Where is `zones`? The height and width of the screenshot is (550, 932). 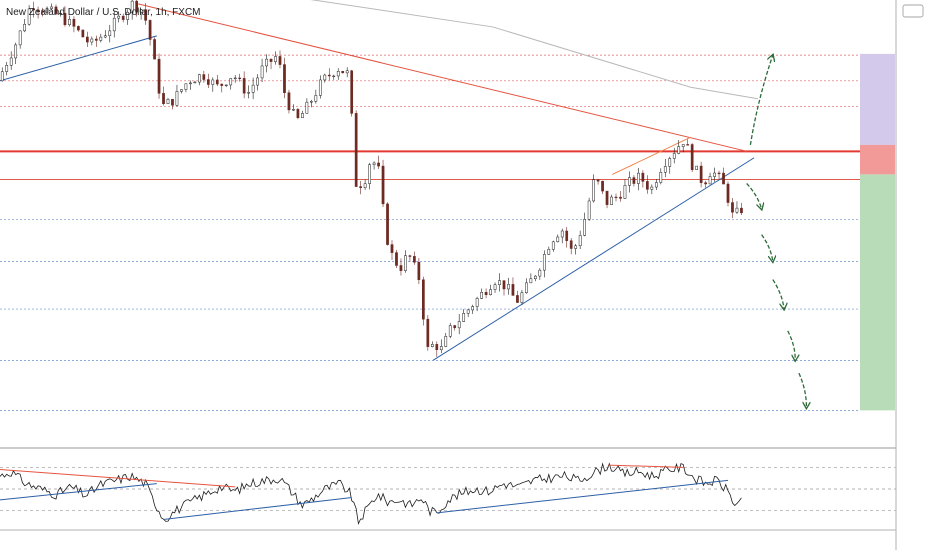
zones is located at coordinates (877, 232).